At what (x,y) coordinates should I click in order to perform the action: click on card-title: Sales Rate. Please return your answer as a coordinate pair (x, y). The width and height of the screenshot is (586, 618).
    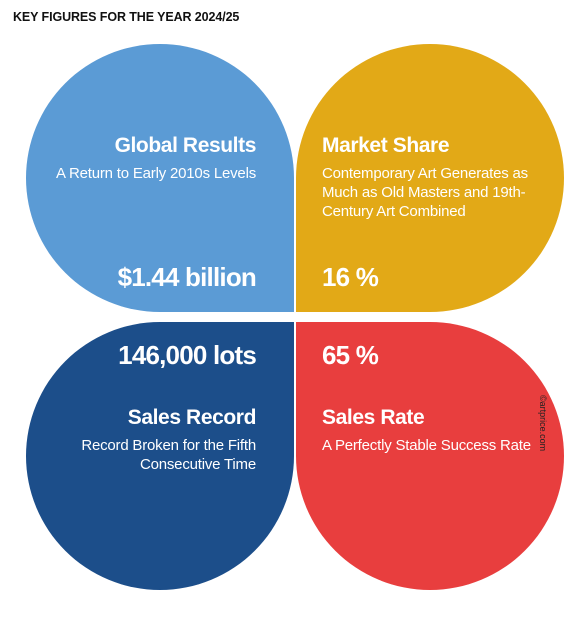
    Looking at the image, I should click on (373, 417).